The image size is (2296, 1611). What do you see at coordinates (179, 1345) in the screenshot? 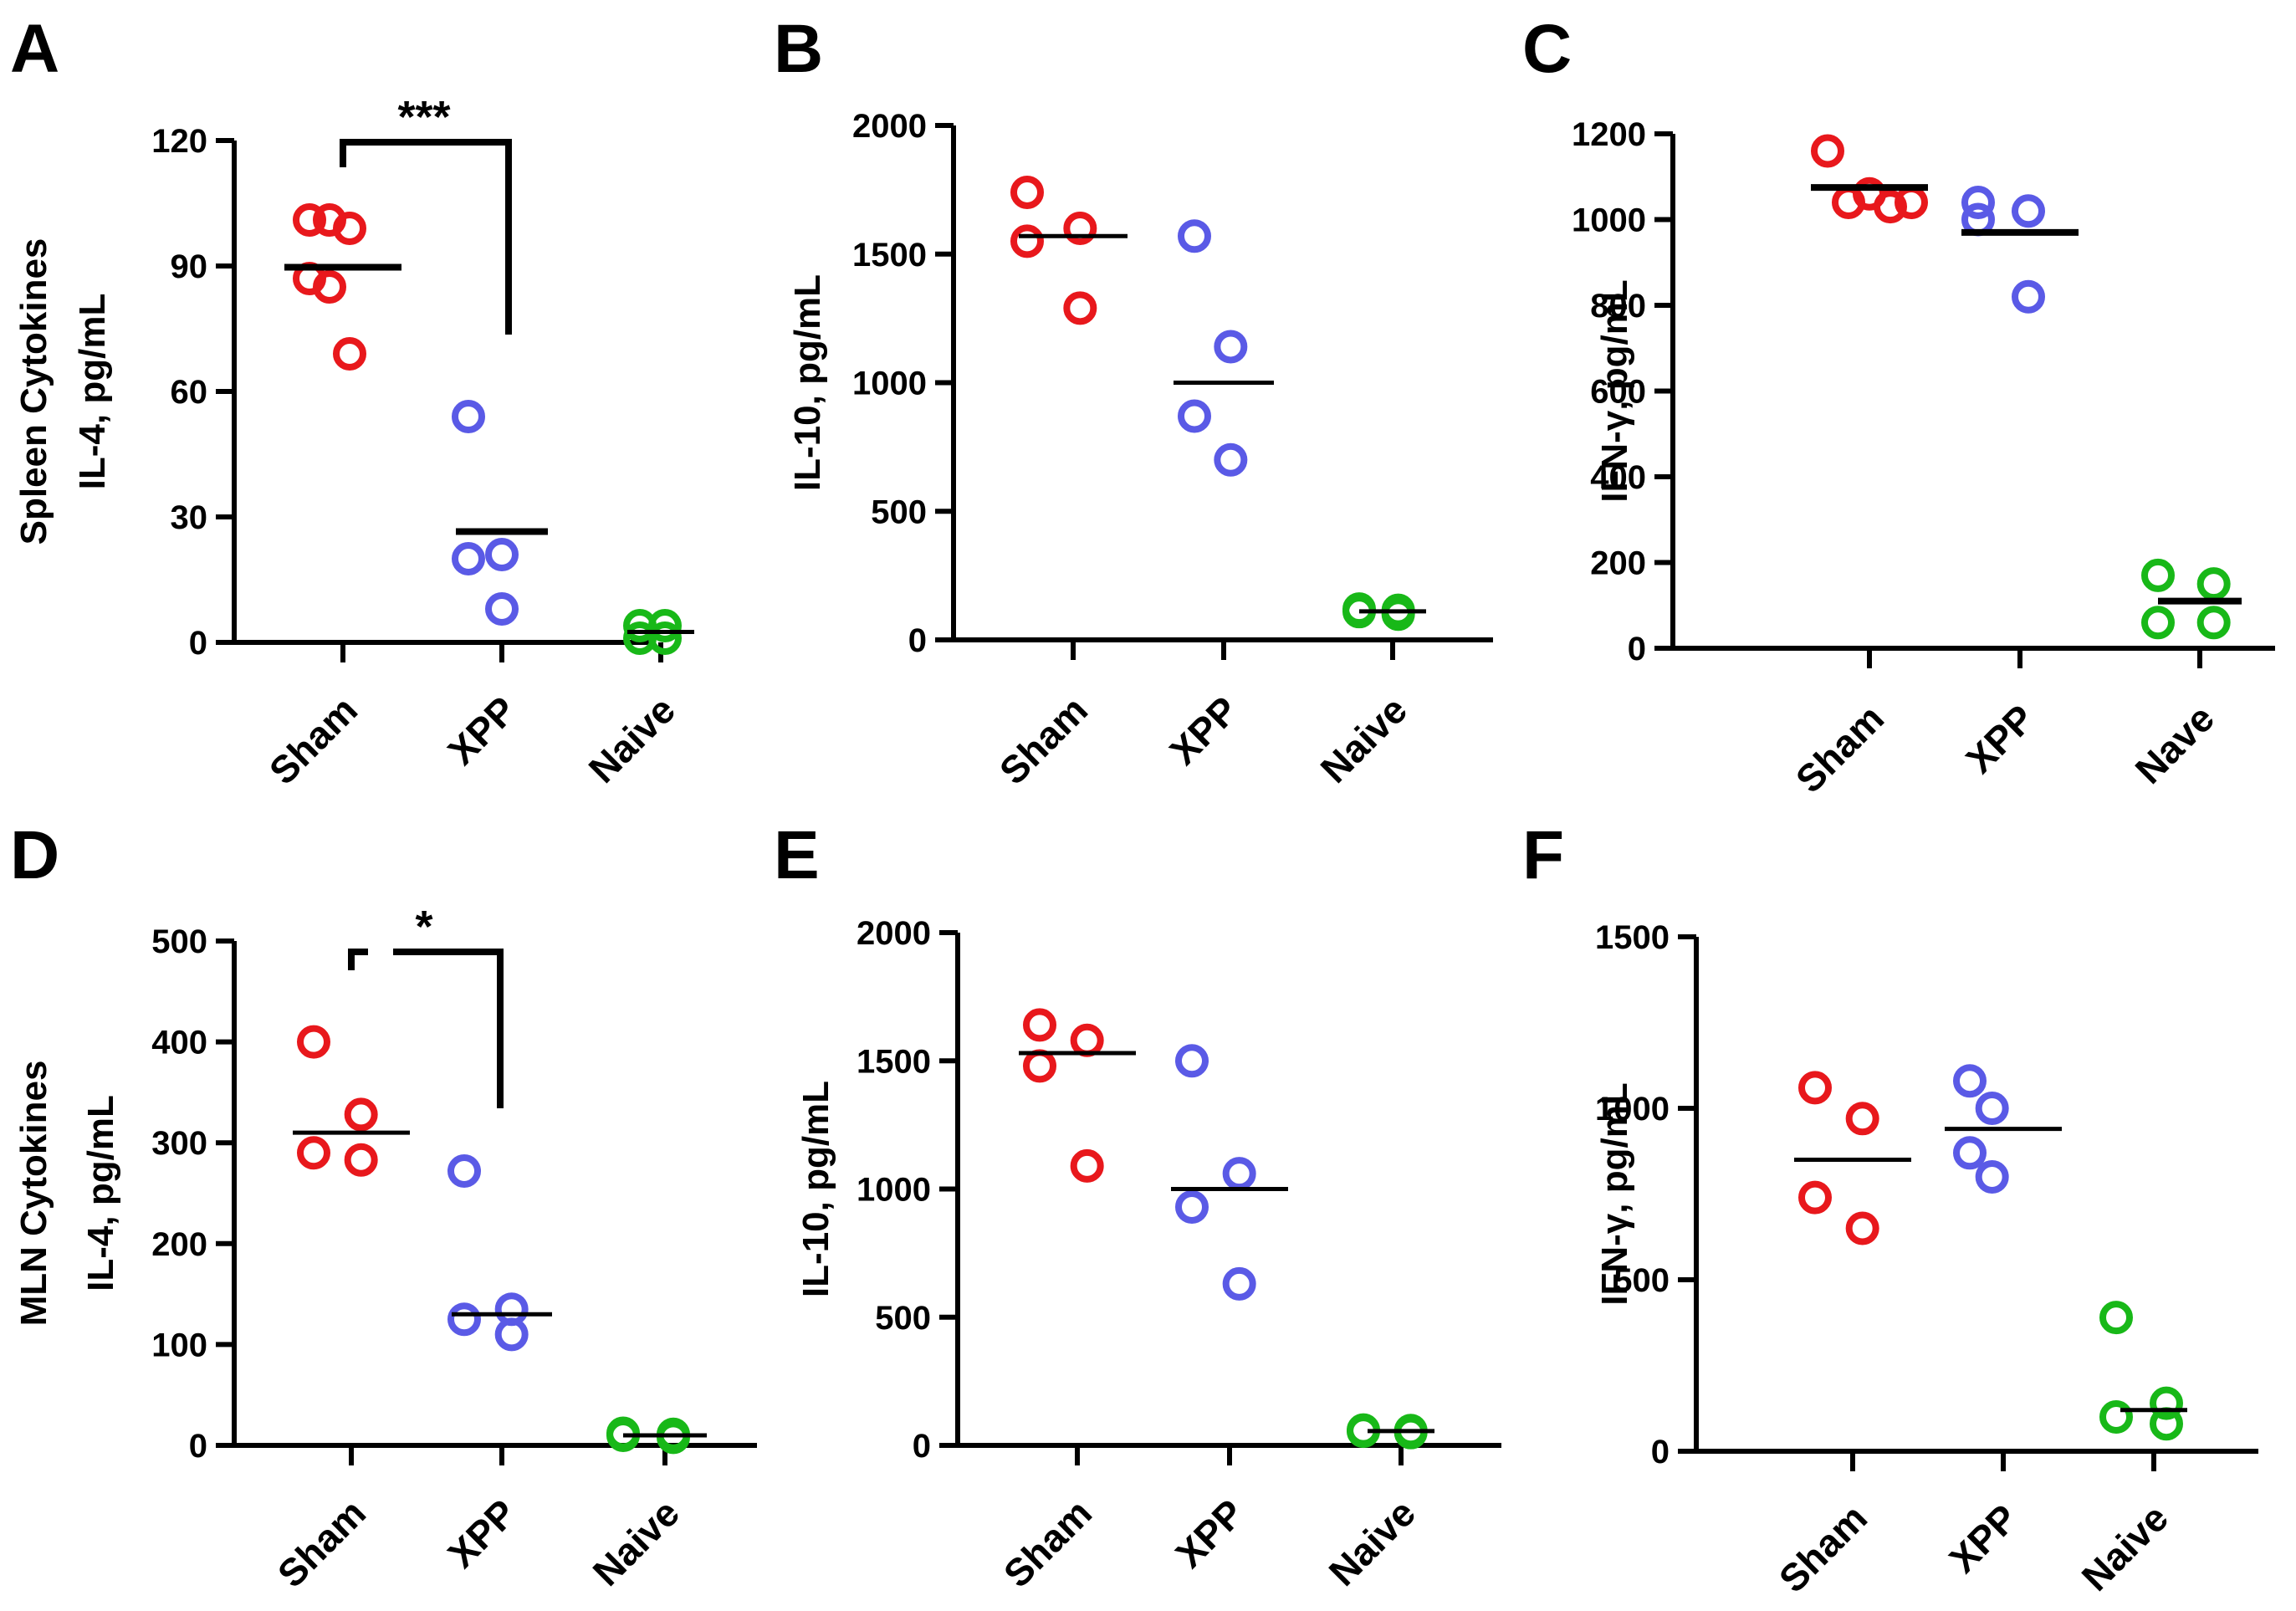
I see `y-tick-label: 100` at bounding box center [179, 1345].